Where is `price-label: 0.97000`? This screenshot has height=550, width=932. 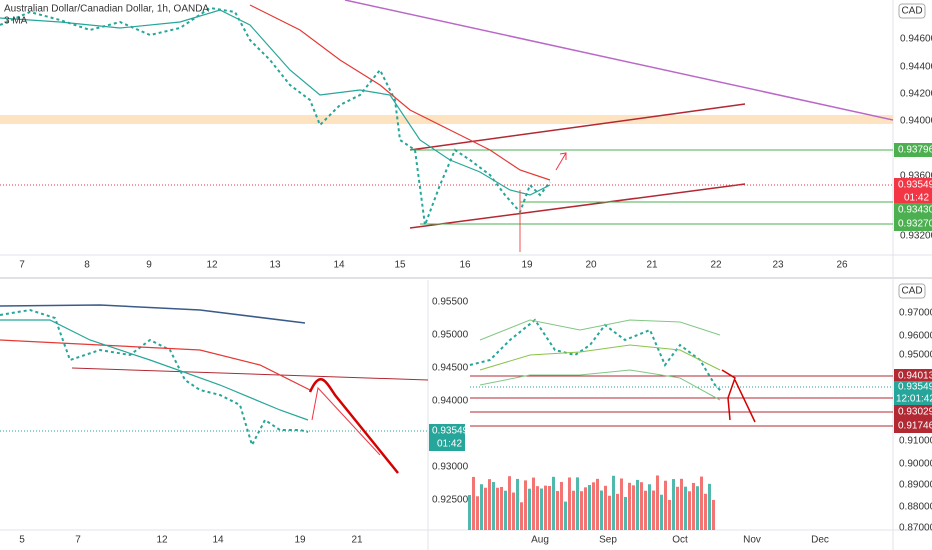 price-label: 0.97000 is located at coordinates (915, 313).